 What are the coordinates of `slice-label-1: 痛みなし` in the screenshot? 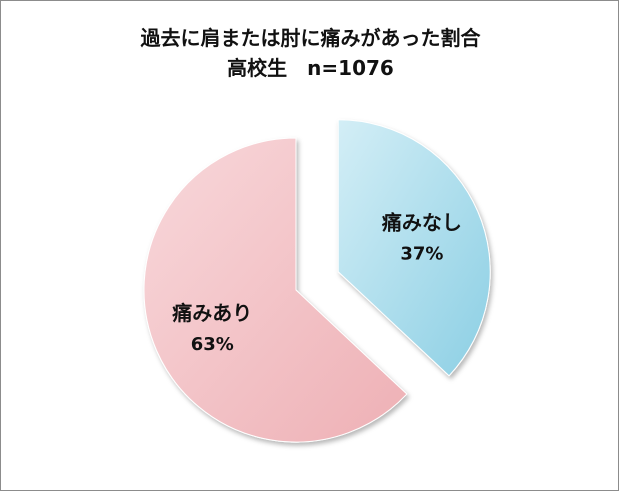 It's located at (422, 223).